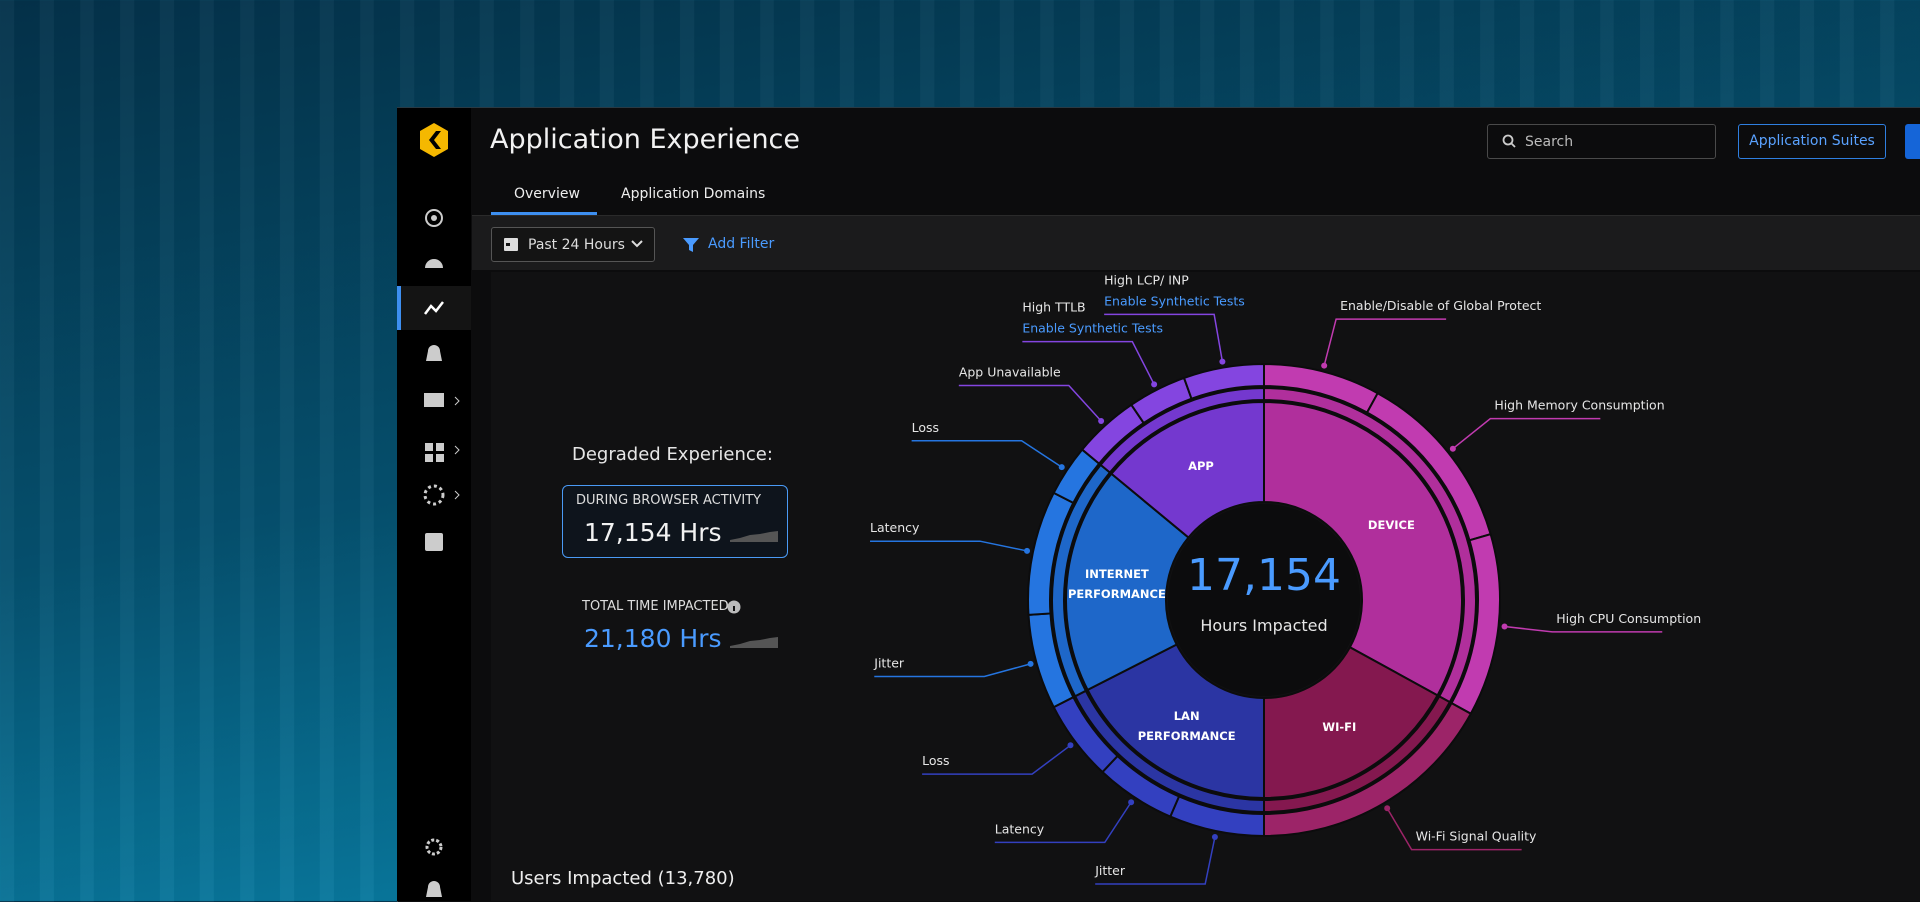 This screenshot has height=902, width=1920. I want to click on active-indicator, so click(399, 308).